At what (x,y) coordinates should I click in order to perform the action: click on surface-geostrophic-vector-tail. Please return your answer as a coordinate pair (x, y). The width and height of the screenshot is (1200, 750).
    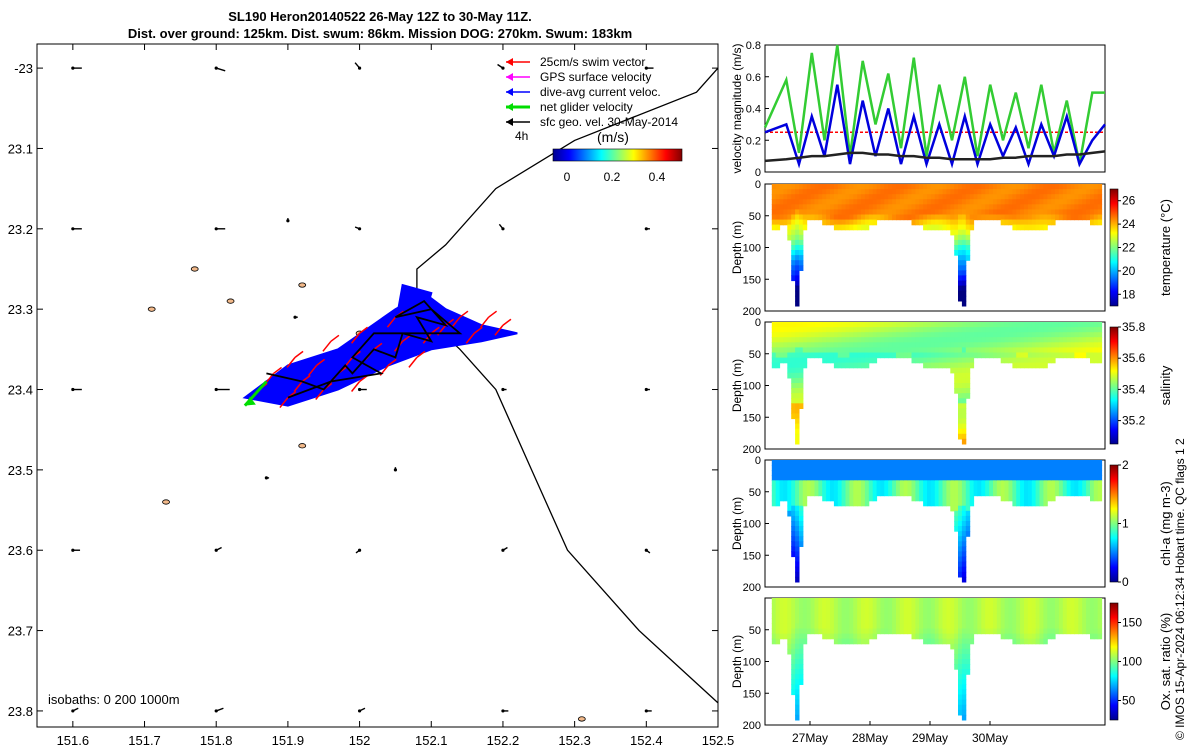
    Looking at the image, I should click on (73, 229).